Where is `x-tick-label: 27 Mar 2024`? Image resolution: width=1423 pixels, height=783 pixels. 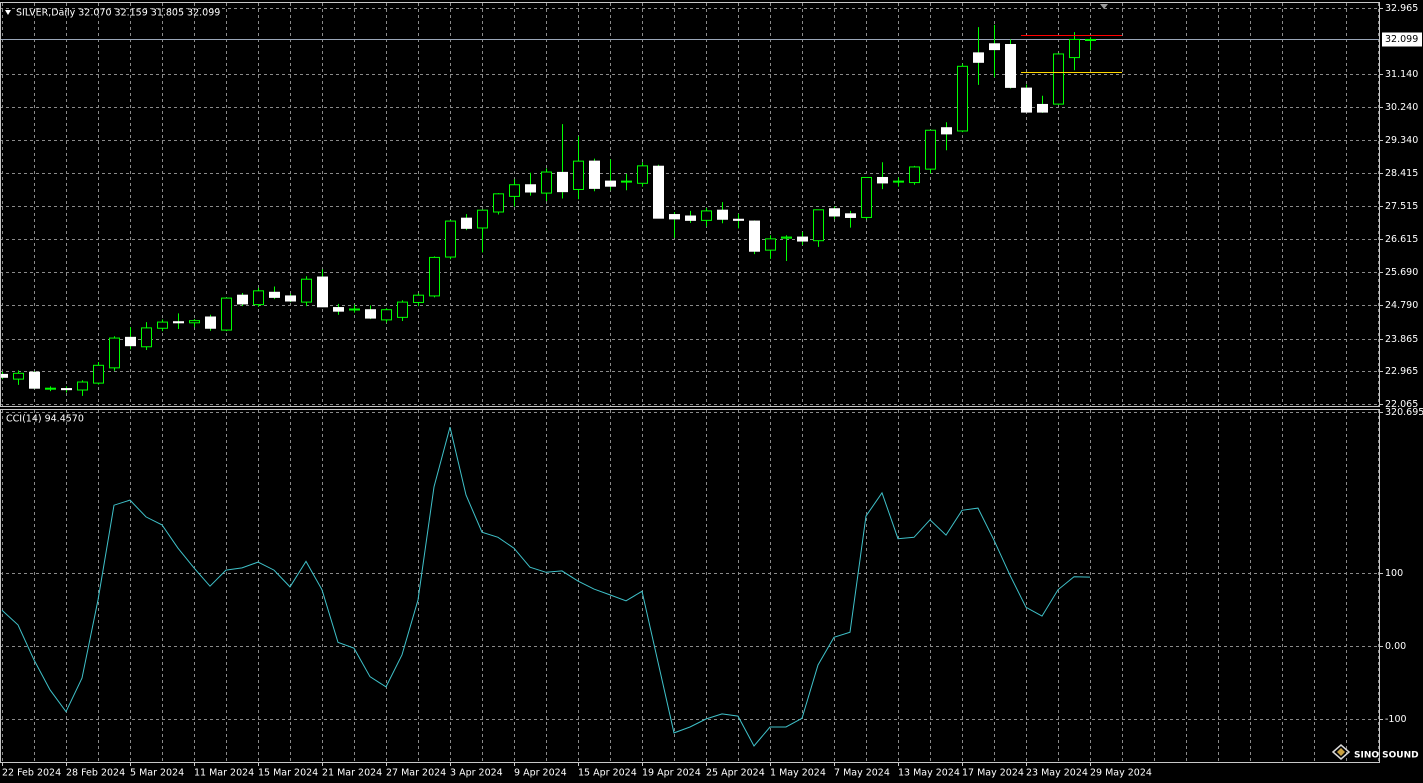 x-tick-label: 27 Mar 2024 is located at coordinates (416, 773).